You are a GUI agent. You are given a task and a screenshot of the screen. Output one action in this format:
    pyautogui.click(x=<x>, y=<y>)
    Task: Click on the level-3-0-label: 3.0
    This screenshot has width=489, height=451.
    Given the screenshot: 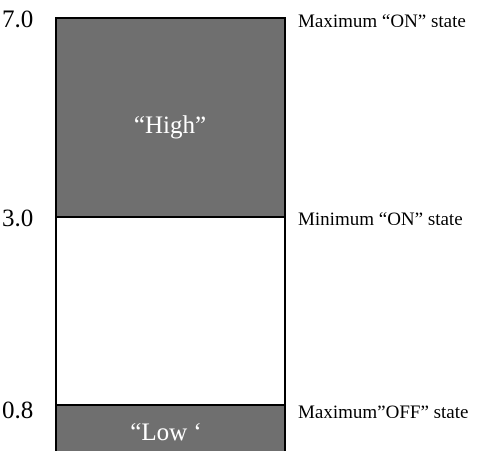 What is the action you would take?
    pyautogui.click(x=17, y=218)
    